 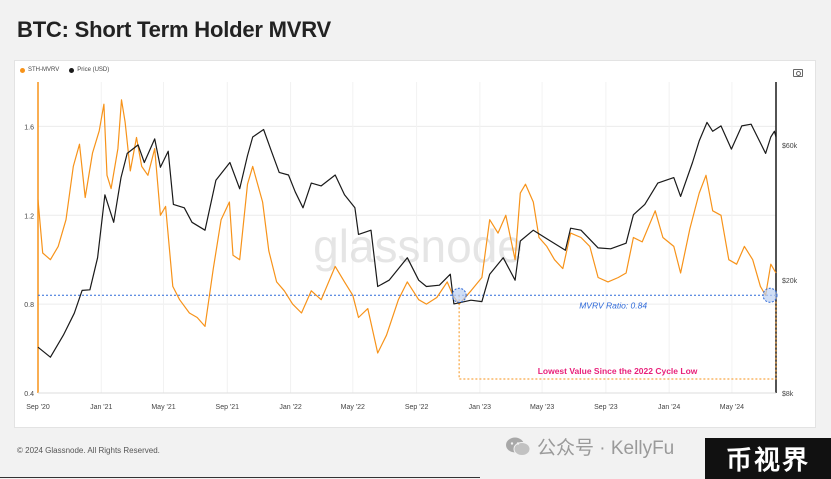 What do you see at coordinates (418, 246) in the screenshot?
I see `glassnode-watermark: glassnode` at bounding box center [418, 246].